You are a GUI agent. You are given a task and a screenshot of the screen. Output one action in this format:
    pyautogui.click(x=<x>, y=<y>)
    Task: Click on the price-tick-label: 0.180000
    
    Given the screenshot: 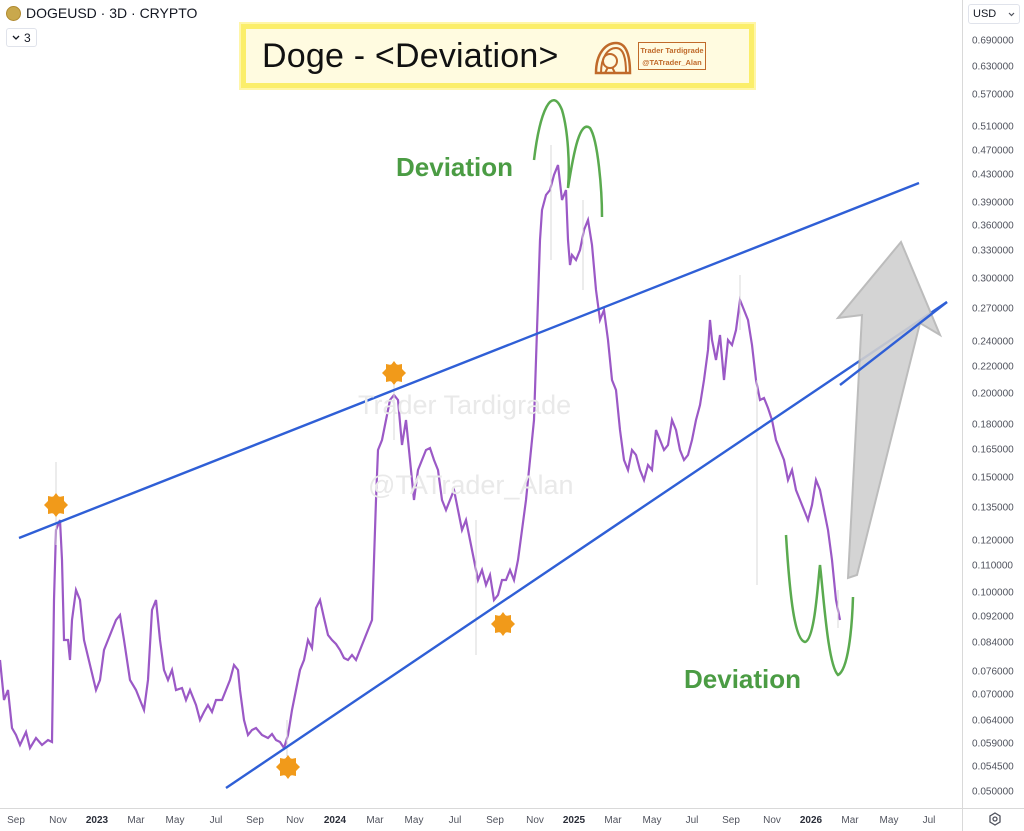 What is the action you would take?
    pyautogui.click(x=993, y=425)
    